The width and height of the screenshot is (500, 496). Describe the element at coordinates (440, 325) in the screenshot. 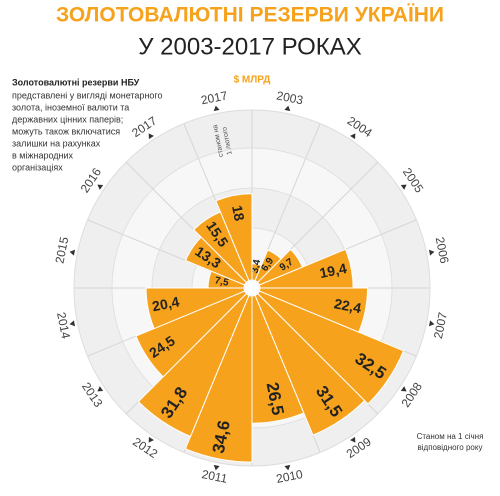

I see `category-label: 2007` at that location.